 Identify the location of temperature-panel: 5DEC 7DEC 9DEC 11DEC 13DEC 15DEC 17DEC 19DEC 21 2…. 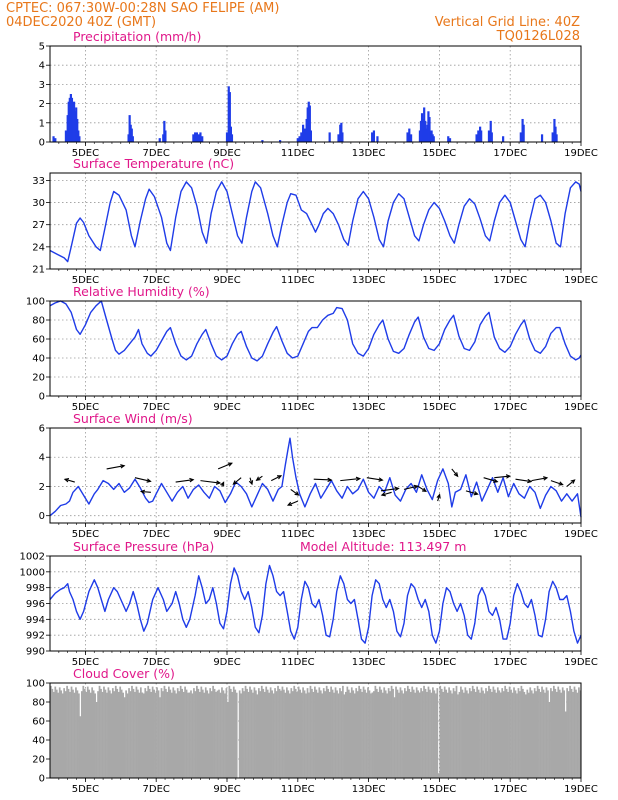
(315, 229).